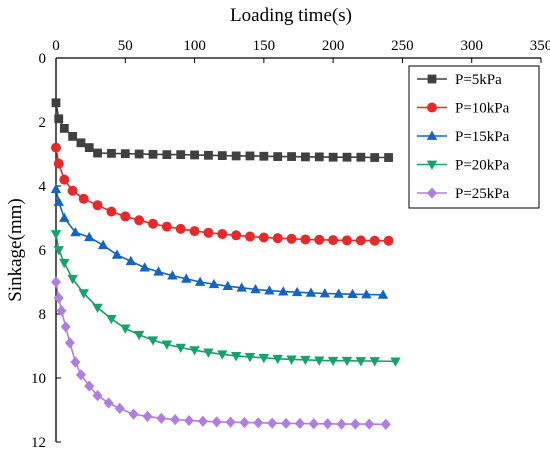  Describe the element at coordinates (482, 137) in the screenshot. I see `legend-label: P=15kPa` at that location.